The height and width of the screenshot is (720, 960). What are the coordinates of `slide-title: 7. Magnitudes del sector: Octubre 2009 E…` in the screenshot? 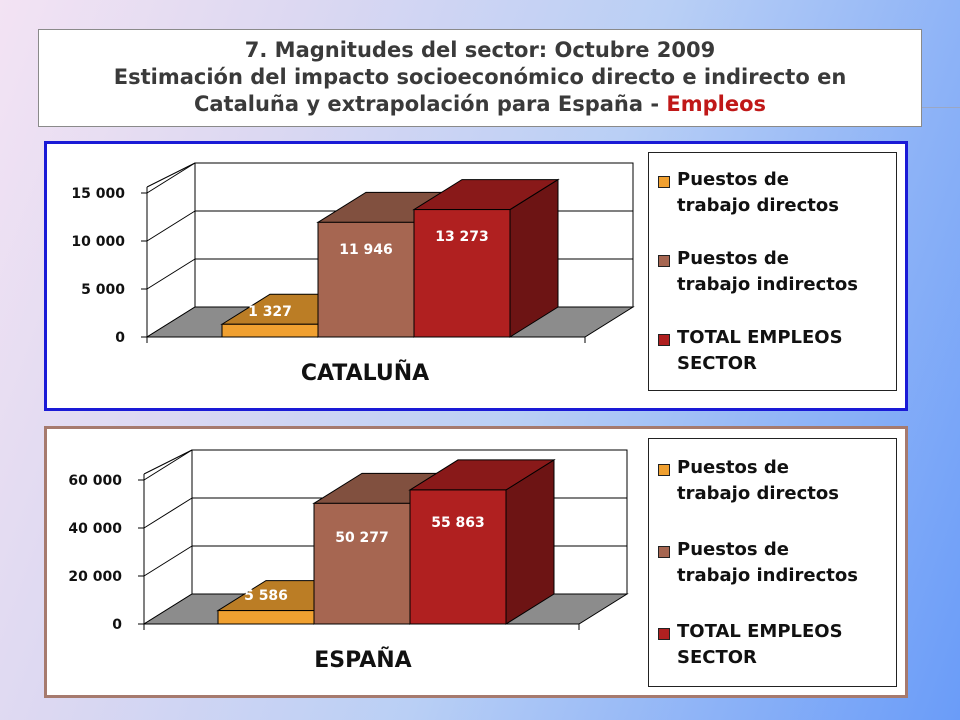 It's located at (480, 78).